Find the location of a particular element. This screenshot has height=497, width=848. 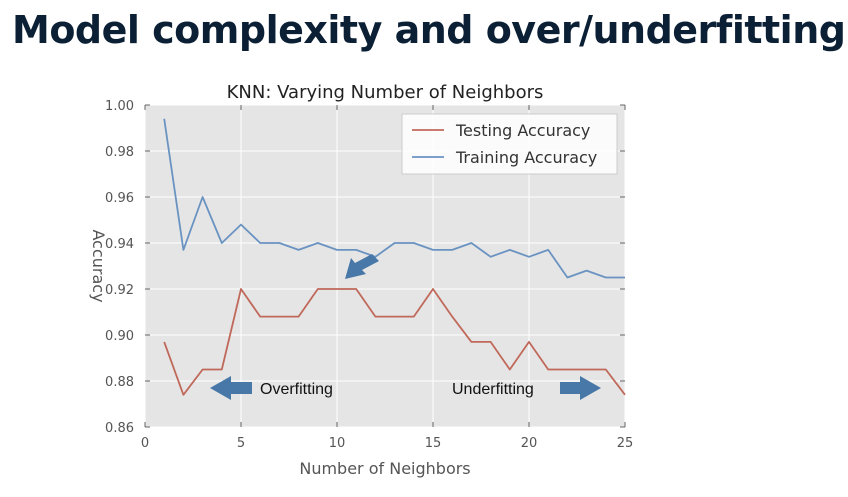

x-tick-label: 5 is located at coordinates (241, 443).